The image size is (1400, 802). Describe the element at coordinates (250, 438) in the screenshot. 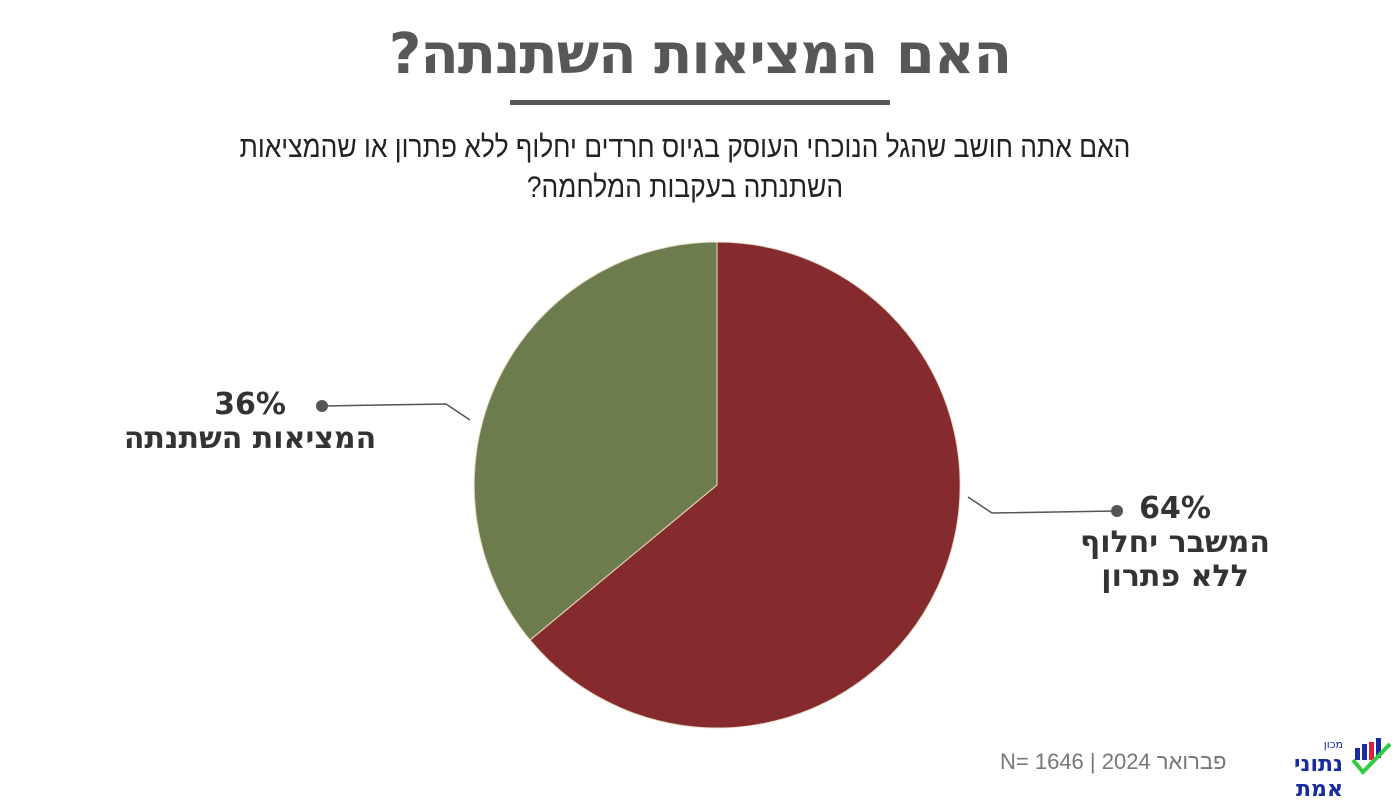

I see `label-text: המציאות השתנתה` at that location.